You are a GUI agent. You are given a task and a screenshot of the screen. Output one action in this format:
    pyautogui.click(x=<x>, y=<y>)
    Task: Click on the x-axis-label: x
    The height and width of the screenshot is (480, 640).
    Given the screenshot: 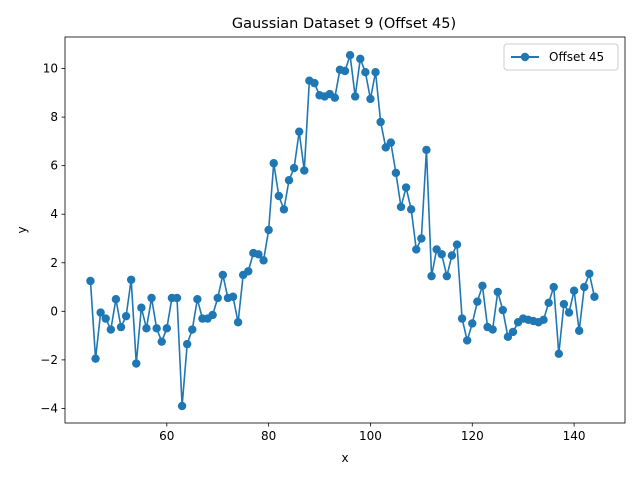 What is the action you would take?
    pyautogui.click(x=344, y=458)
    